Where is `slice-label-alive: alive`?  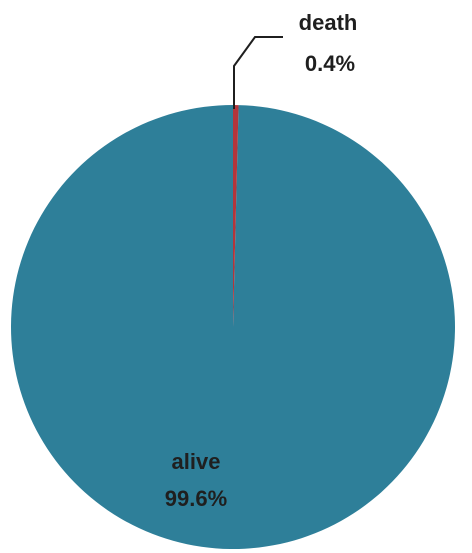 slice-label-alive: alive is located at coordinates (196, 461).